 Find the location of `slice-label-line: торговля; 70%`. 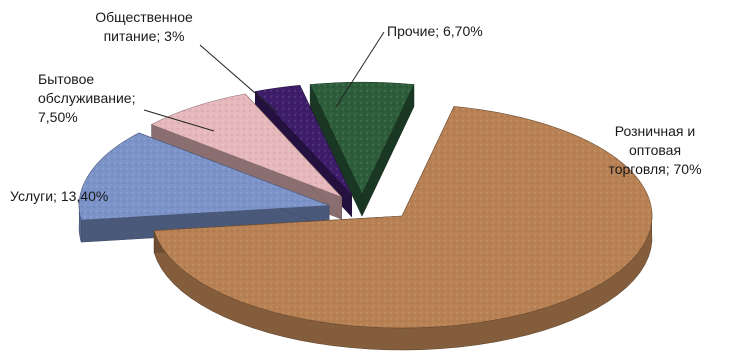

slice-label-line: торговля; 70% is located at coordinates (654, 169).